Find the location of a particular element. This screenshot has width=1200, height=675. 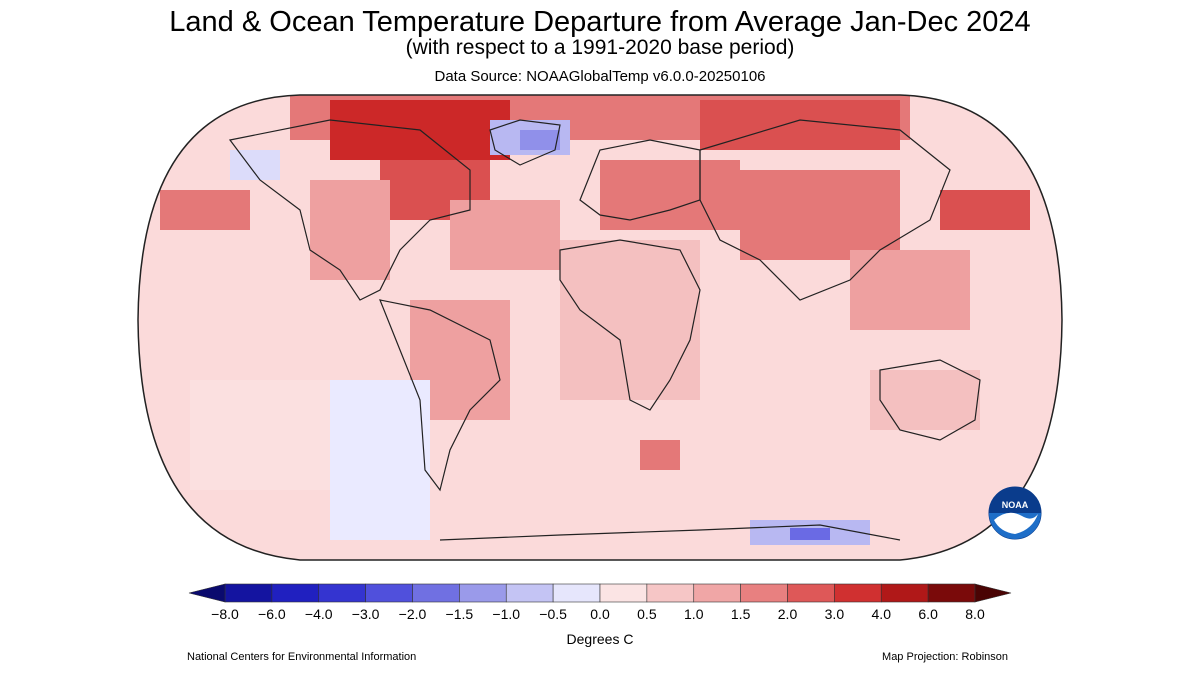

south-atlantic-hot is located at coordinates (660, 455).